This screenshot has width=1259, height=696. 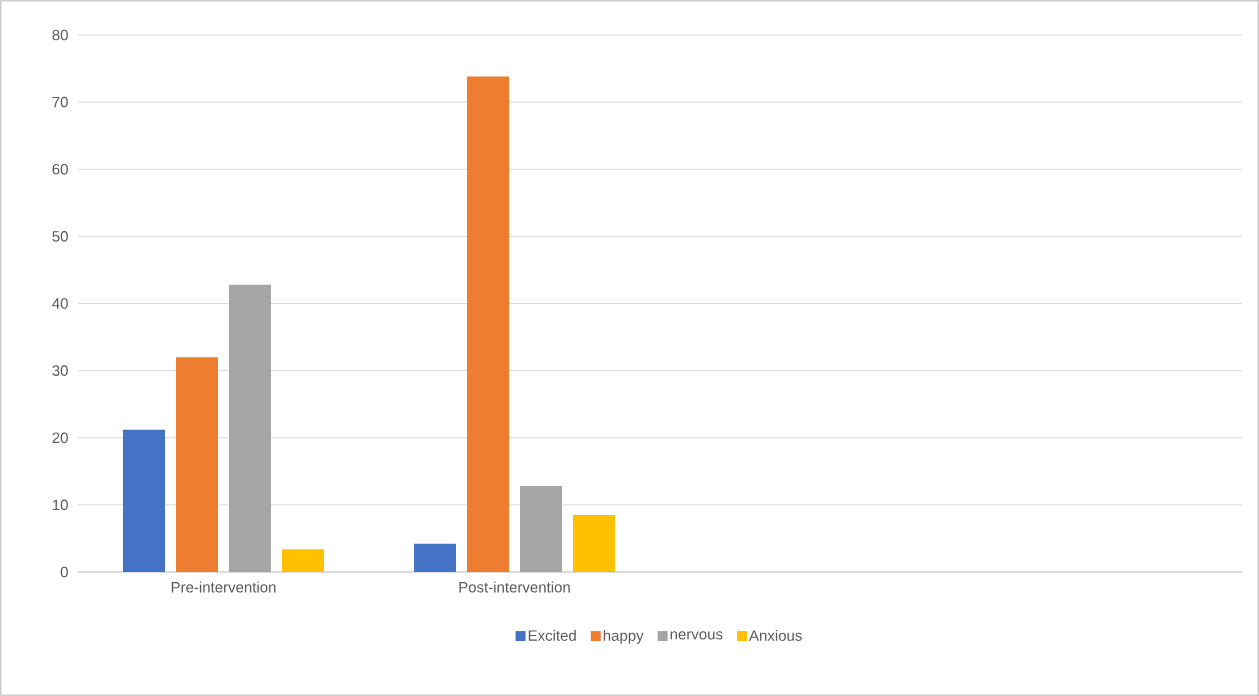 I want to click on legend-label: Anxious, so click(x=775, y=635).